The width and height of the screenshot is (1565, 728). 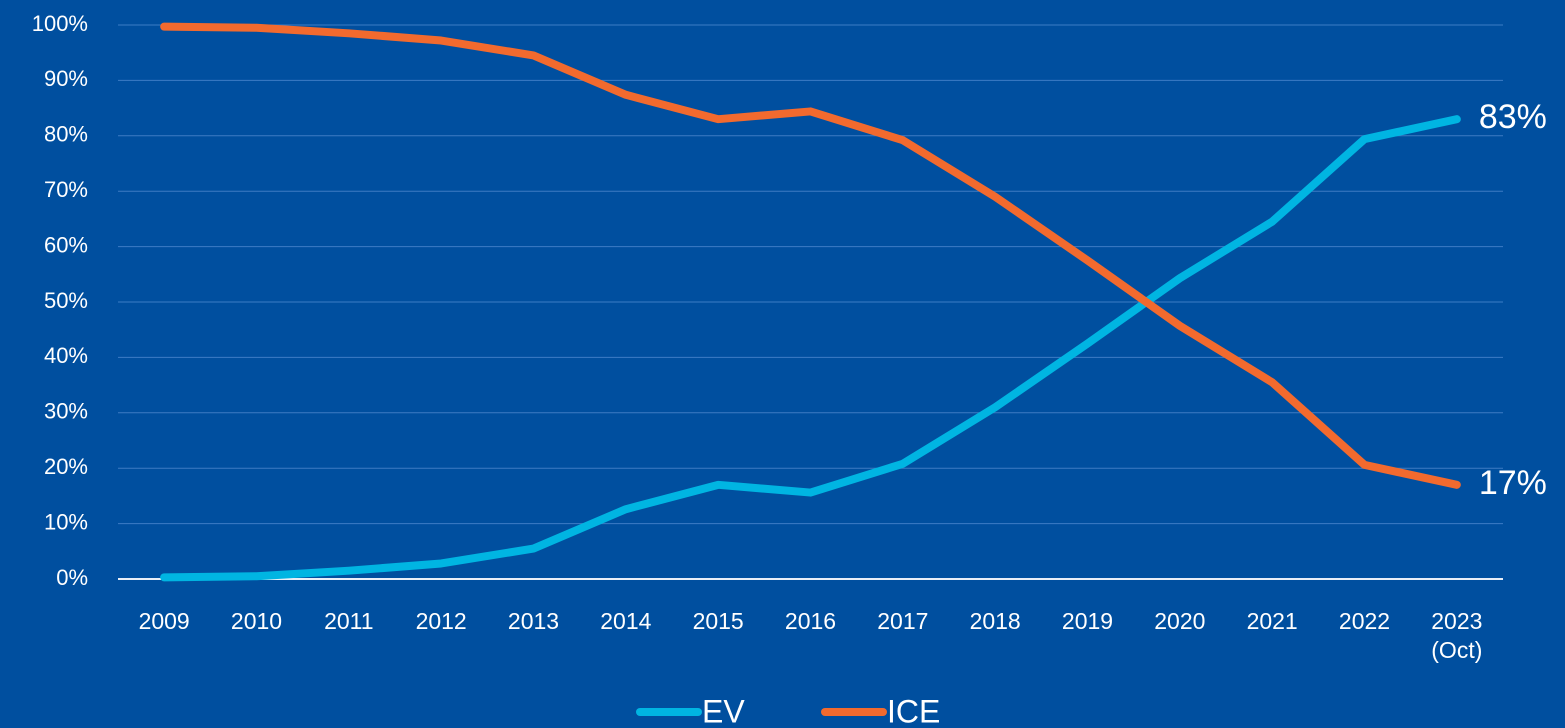 I want to click on y-tick-label: 10%, so click(x=66, y=521).